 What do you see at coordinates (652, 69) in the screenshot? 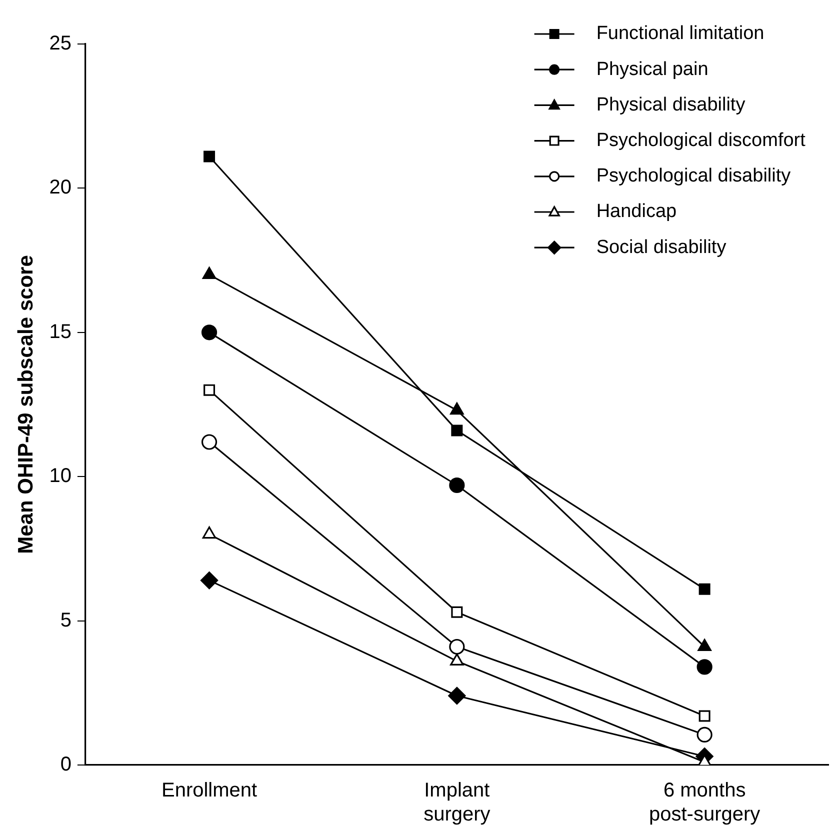
I see `legend-label: Physical pain` at bounding box center [652, 69].